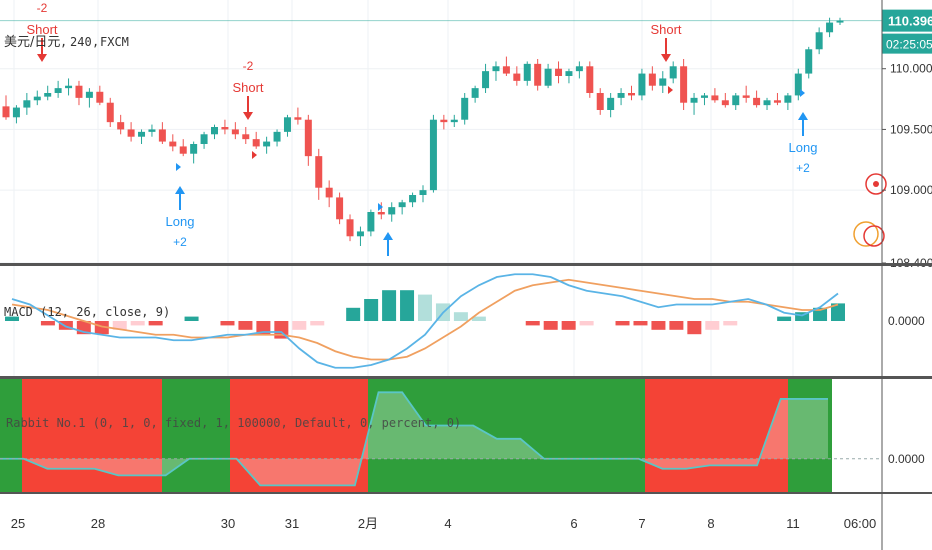  I want to click on last-price-badge, so click(907, 20).